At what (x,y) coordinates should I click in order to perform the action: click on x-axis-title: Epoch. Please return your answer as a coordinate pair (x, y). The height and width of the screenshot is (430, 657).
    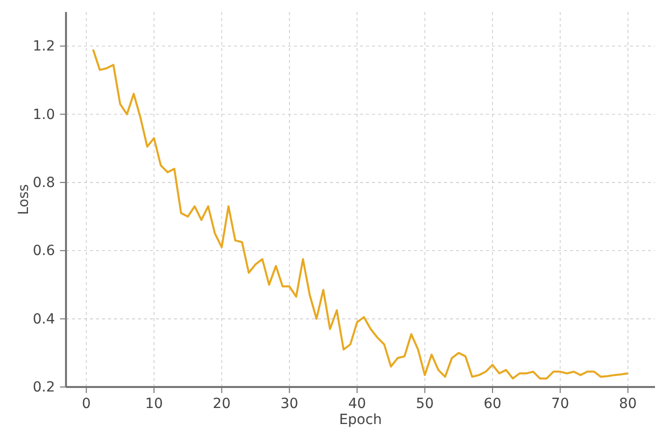
    Looking at the image, I should click on (360, 420).